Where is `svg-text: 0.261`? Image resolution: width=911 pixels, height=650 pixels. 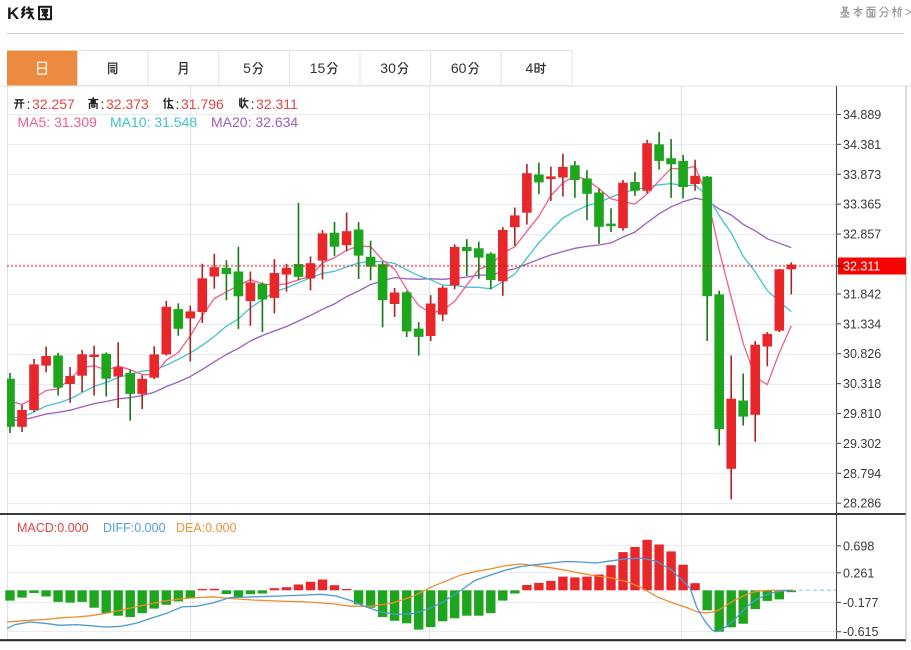 svg-text: 0.261 is located at coordinates (858, 573).